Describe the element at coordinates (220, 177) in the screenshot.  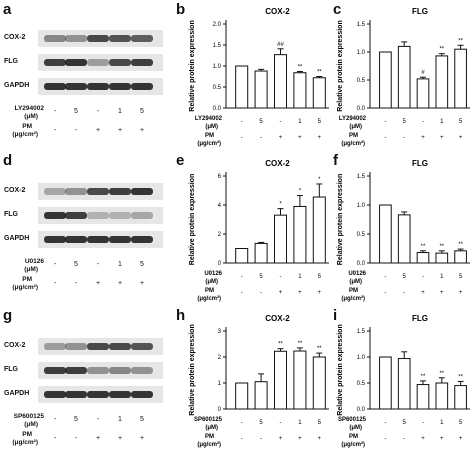
I see `y-tick-label: 6` at that location.